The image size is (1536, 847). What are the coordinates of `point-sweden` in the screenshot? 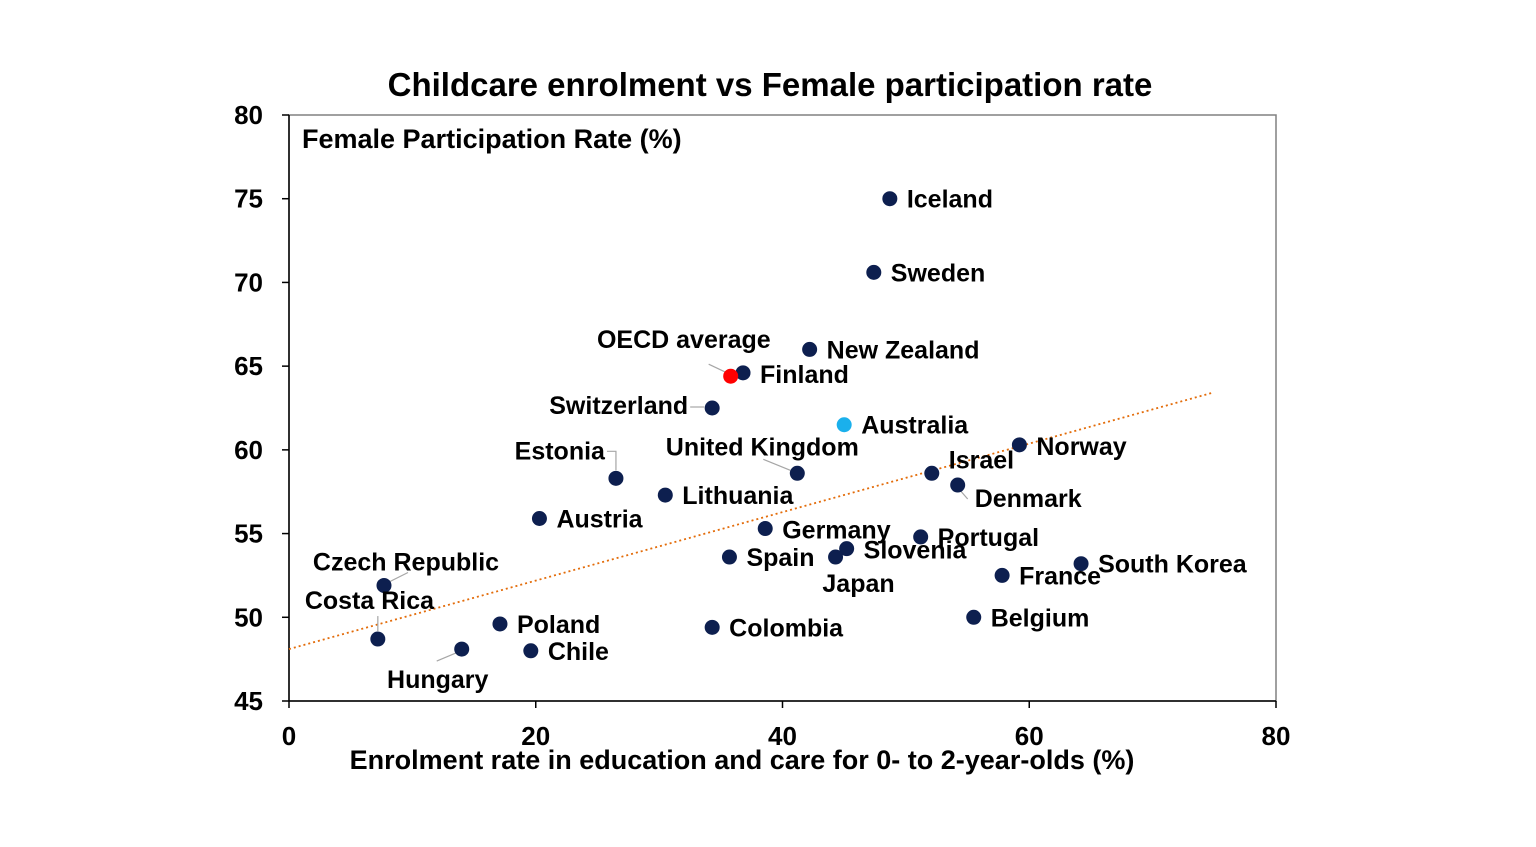 It's located at (874, 272).